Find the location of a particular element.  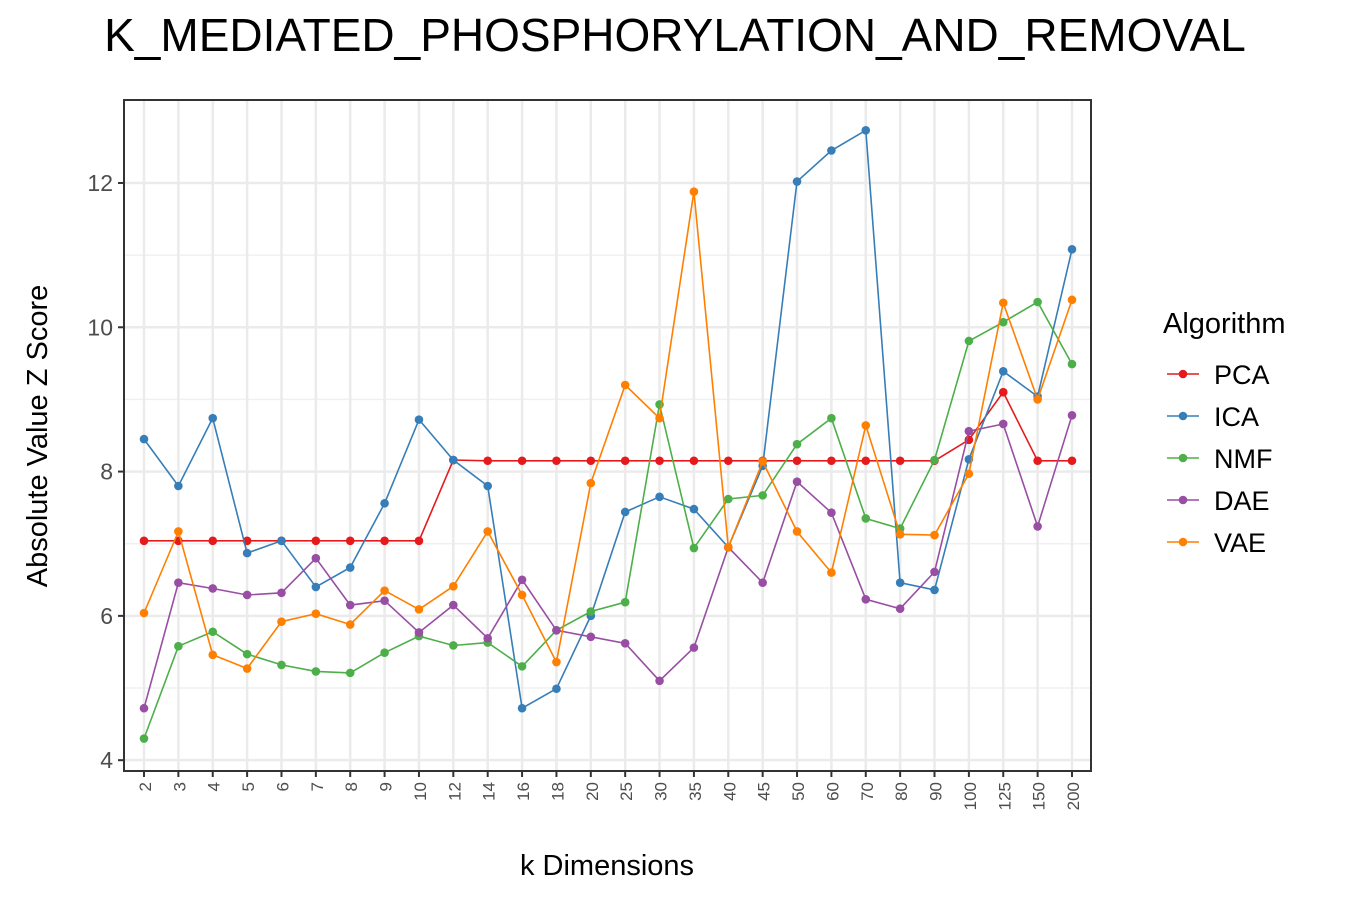

legend-item-pca: PCA is located at coordinates (1218, 375).